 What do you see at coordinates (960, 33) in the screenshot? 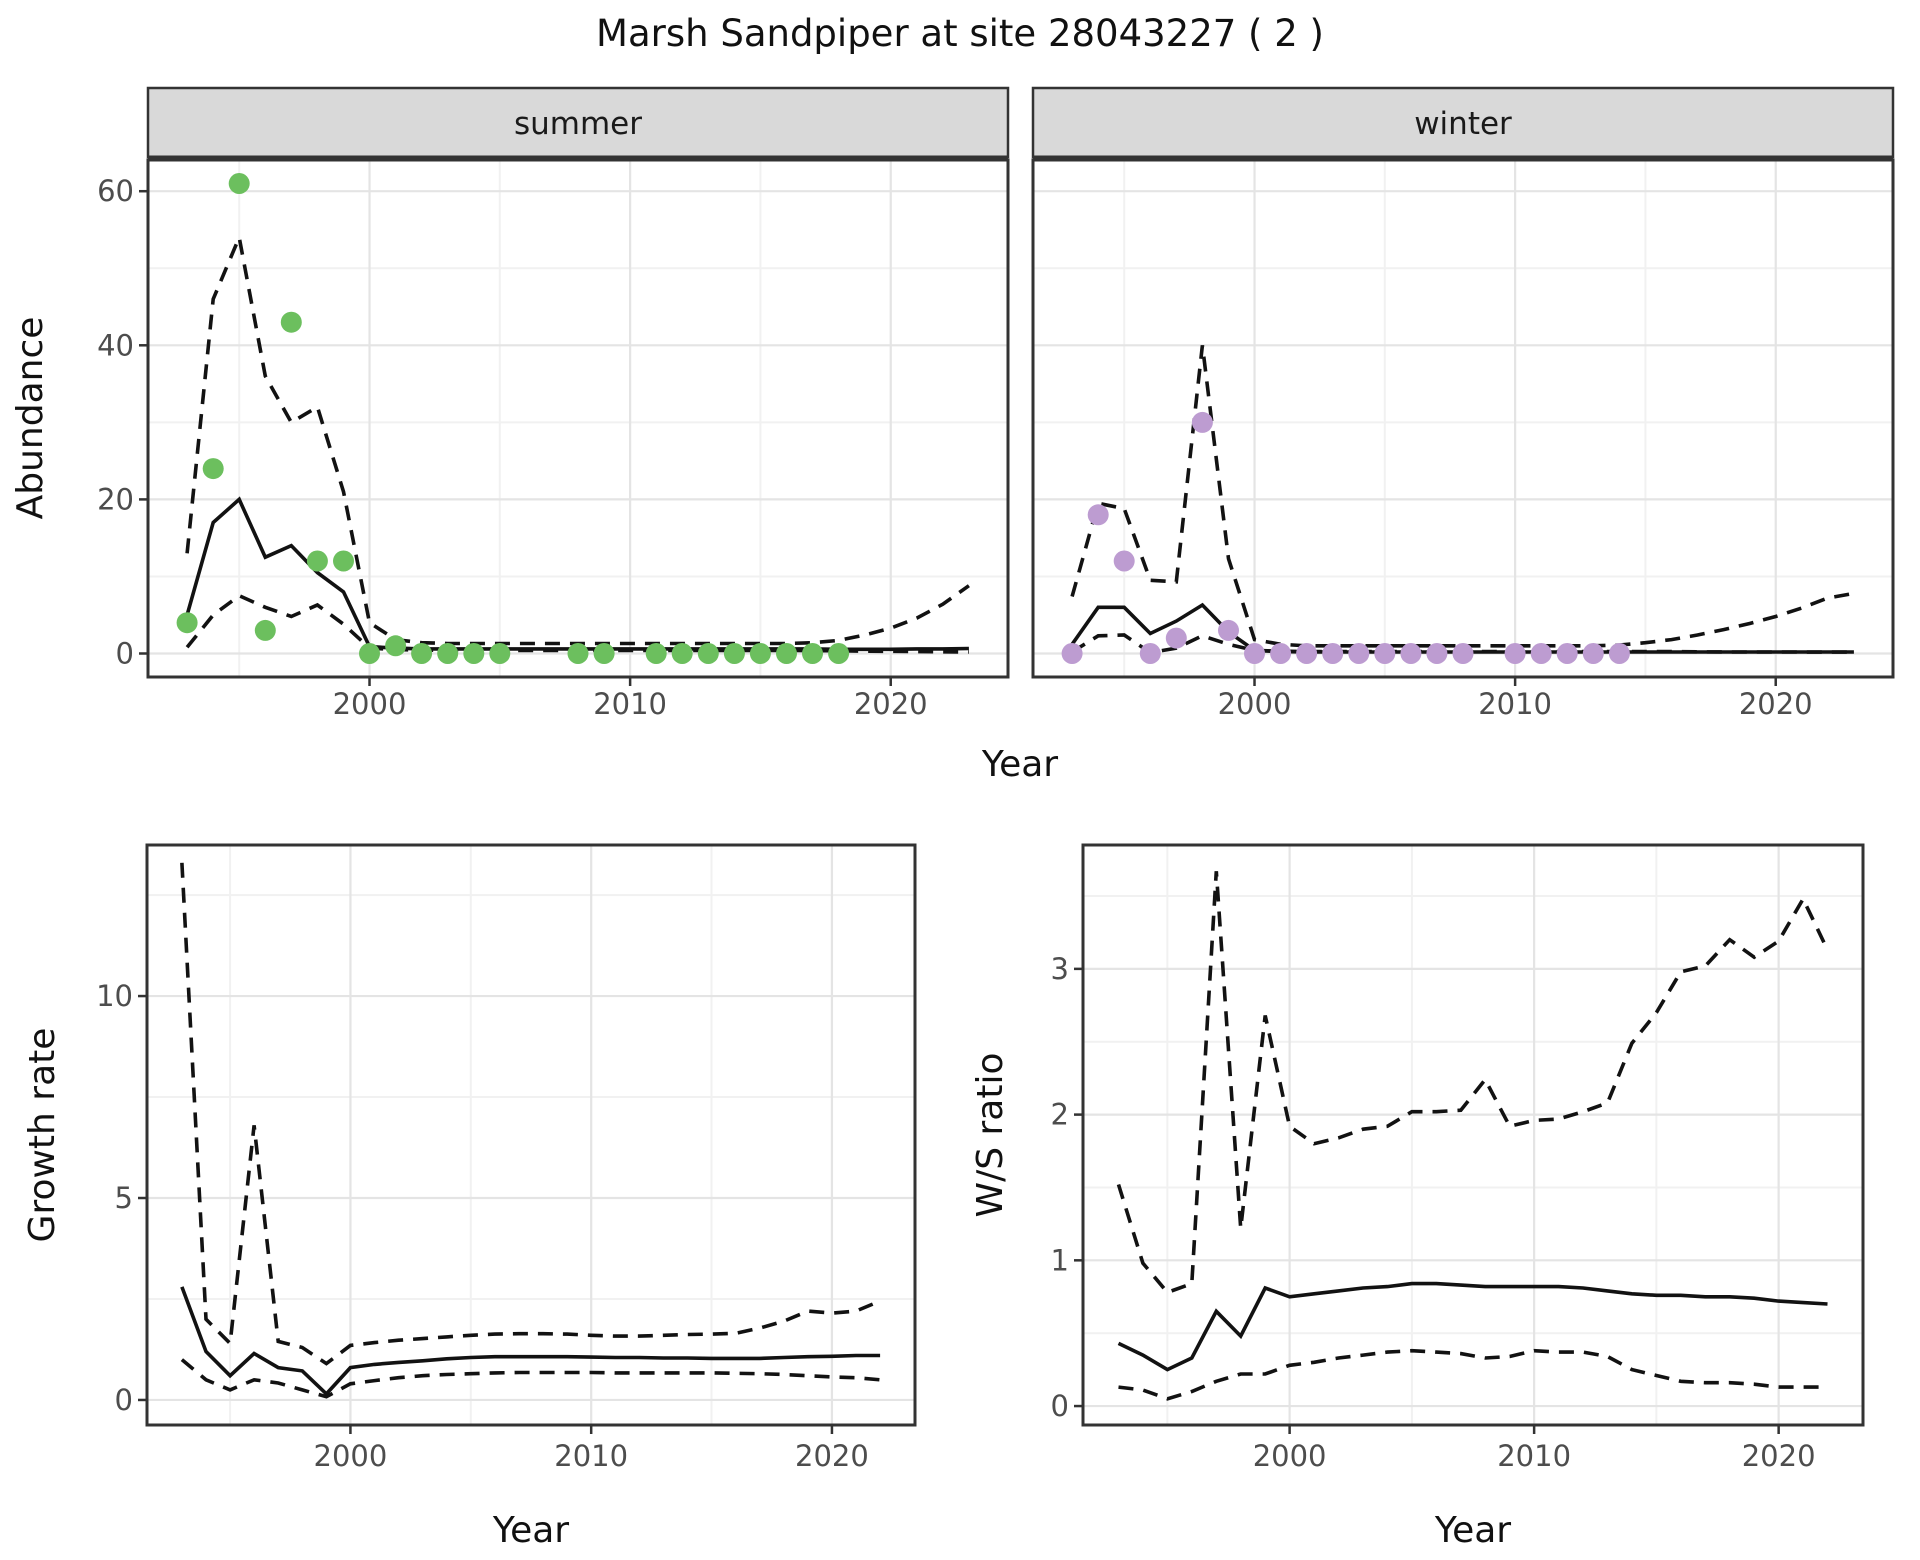
I see `figure-title: Marsh Sandpiper at site 28043227 ( 2 )` at bounding box center [960, 33].